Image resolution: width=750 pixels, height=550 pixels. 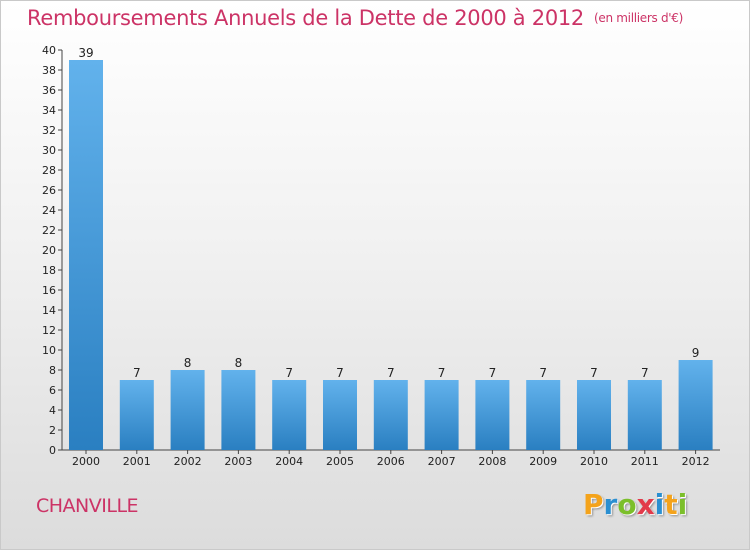 I want to click on logo-letter: r, so click(x=610, y=504).